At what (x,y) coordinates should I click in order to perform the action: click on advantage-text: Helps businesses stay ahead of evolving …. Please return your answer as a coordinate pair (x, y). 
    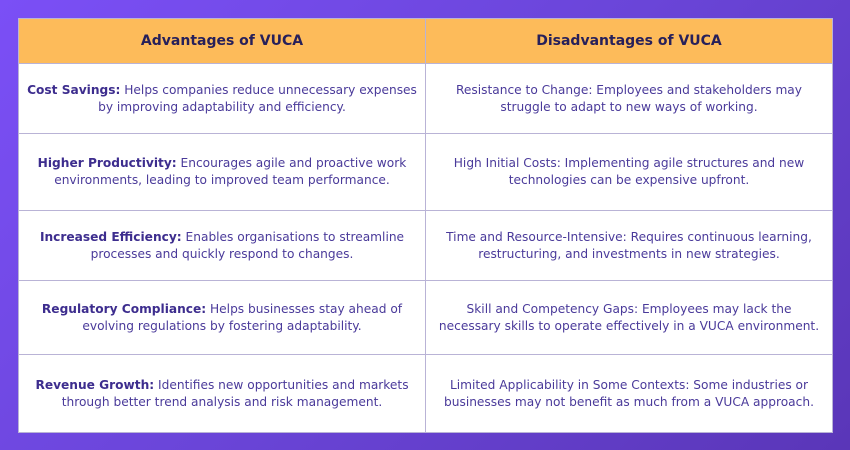
    Looking at the image, I should click on (242, 317).